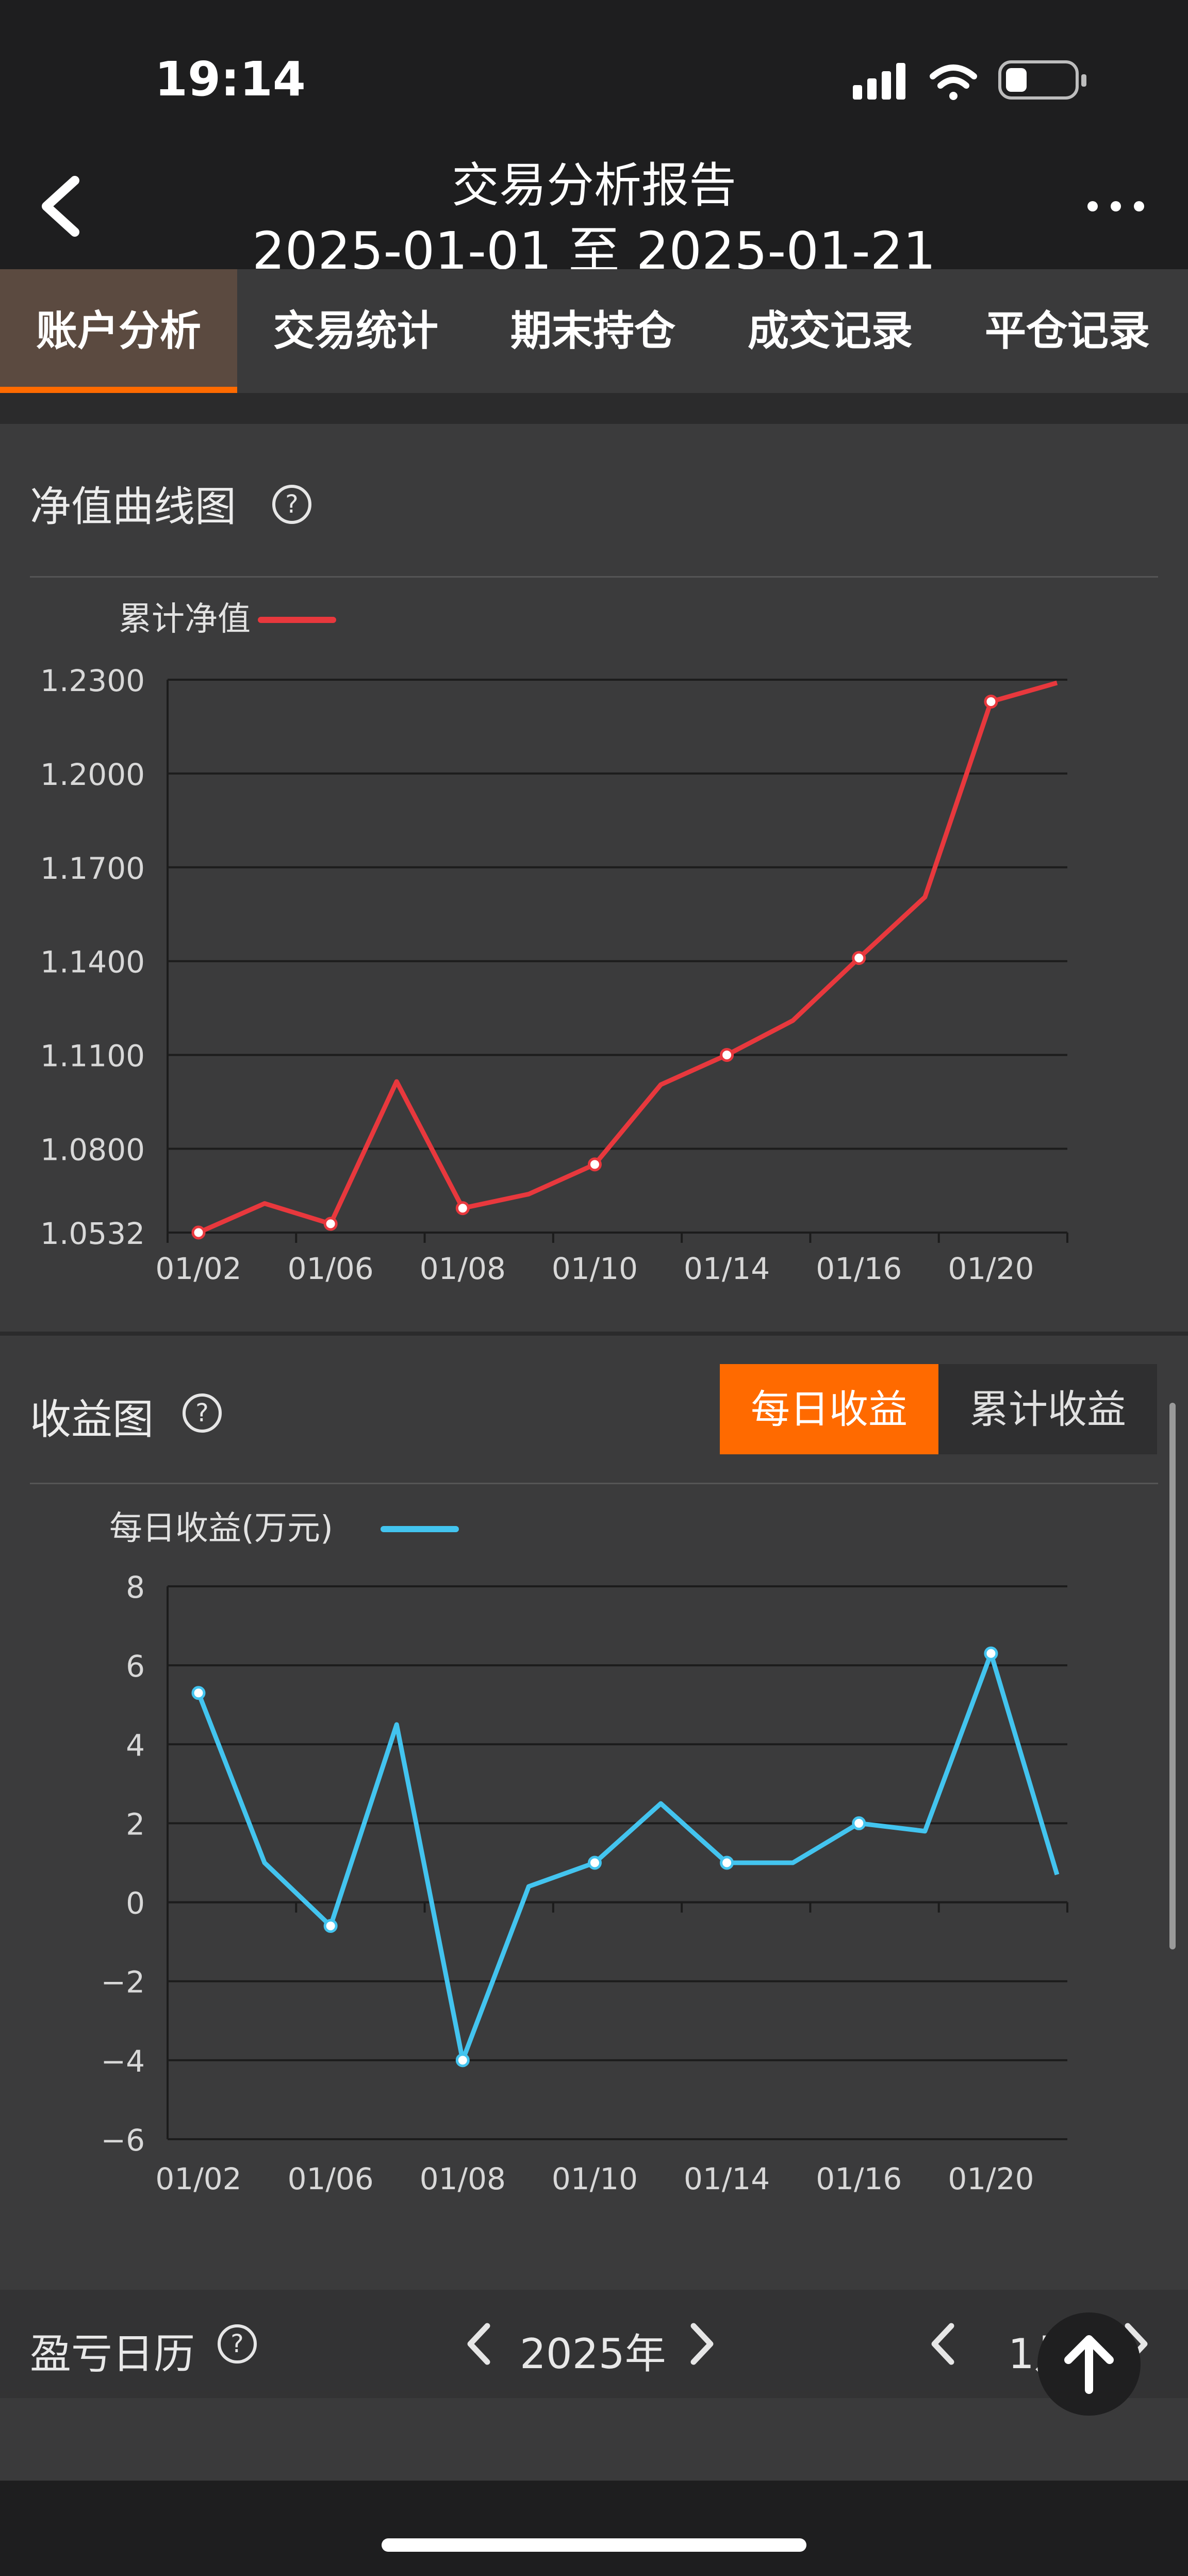  I want to click on y-tick-label: −4, so click(123, 2061).